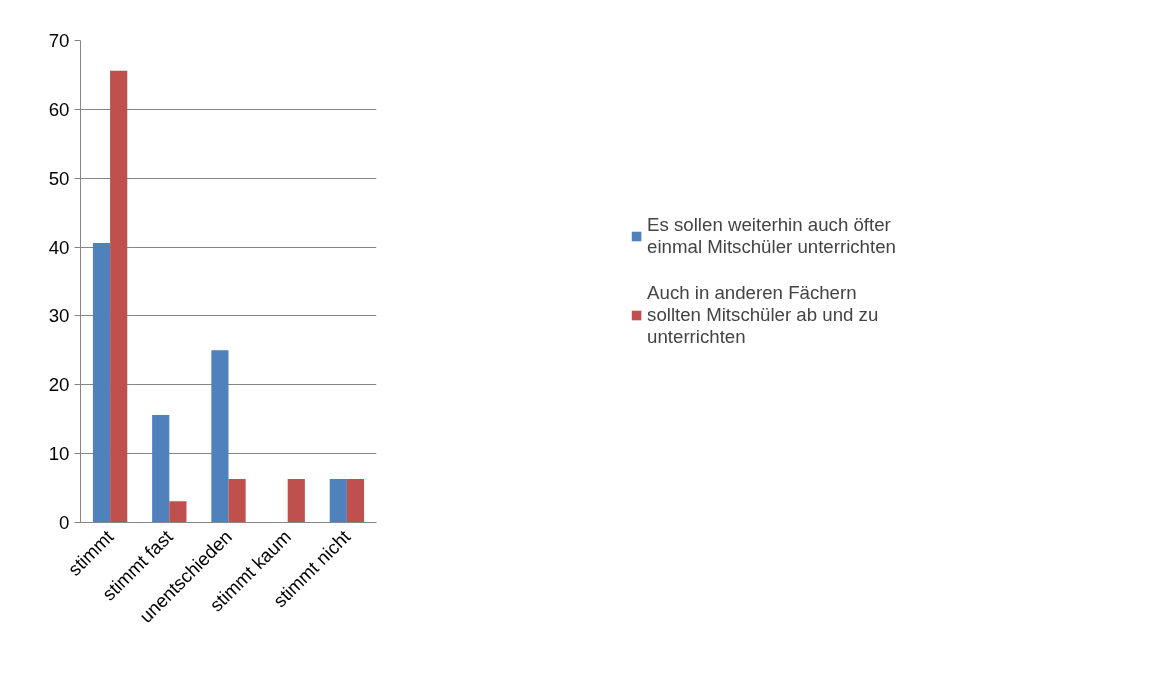 The height and width of the screenshot is (677, 1153). Describe the element at coordinates (771, 236) in the screenshot. I see `legend-label: Es sollen weiterhin auch öfter einmal Mitschüler unterrichten` at that location.